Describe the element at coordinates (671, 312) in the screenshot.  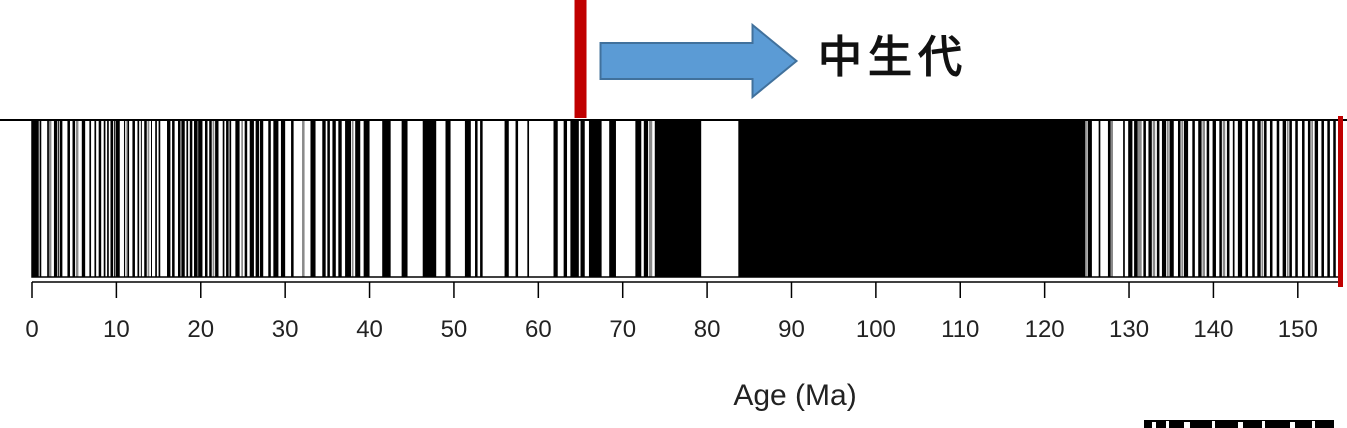
I see `x-axis-ticks: 0 10 20 30 40 50 60 70 80 90 100 110 120 130 140 150` at that location.